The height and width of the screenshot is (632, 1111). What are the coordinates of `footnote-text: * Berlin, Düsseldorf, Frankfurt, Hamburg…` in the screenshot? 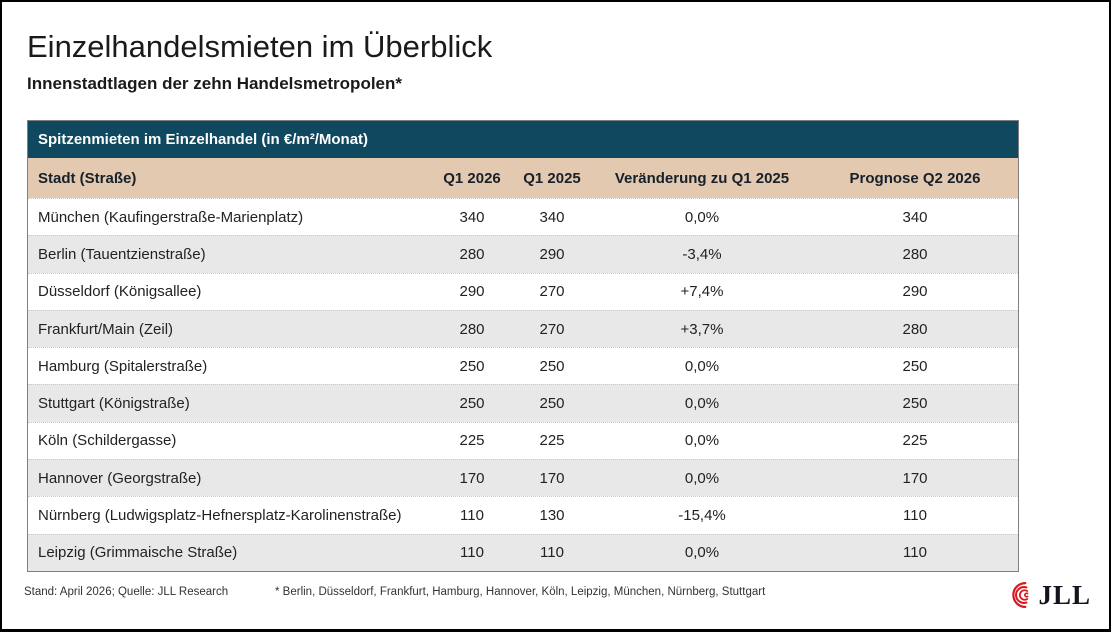 It's located at (520, 592).